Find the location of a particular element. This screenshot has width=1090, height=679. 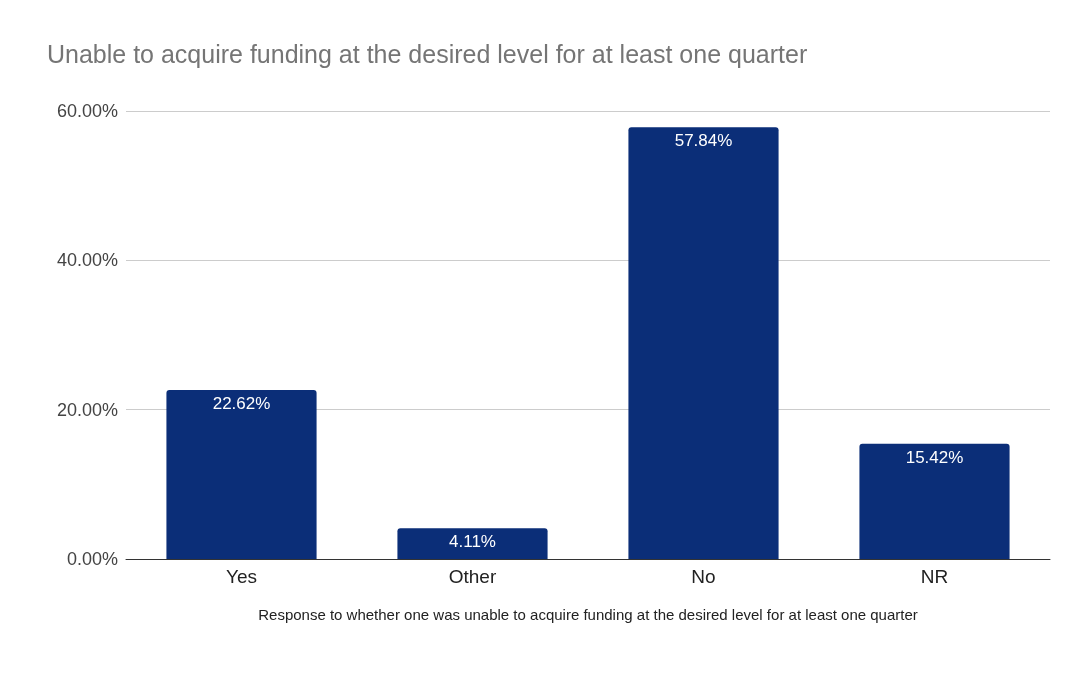

y-tick-label: 20.00% is located at coordinates (87, 409).